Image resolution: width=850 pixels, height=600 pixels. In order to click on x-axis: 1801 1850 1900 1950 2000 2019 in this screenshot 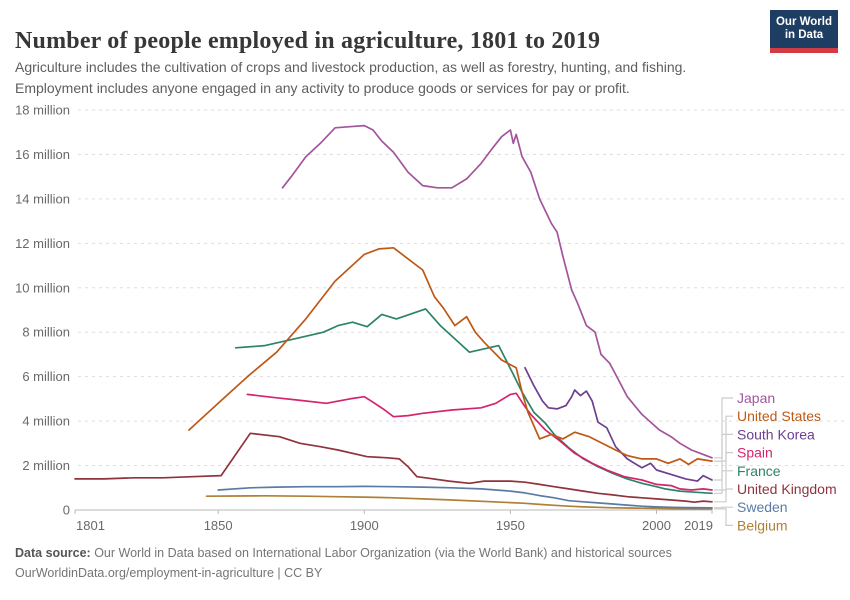, I will do `click(393, 521)`.